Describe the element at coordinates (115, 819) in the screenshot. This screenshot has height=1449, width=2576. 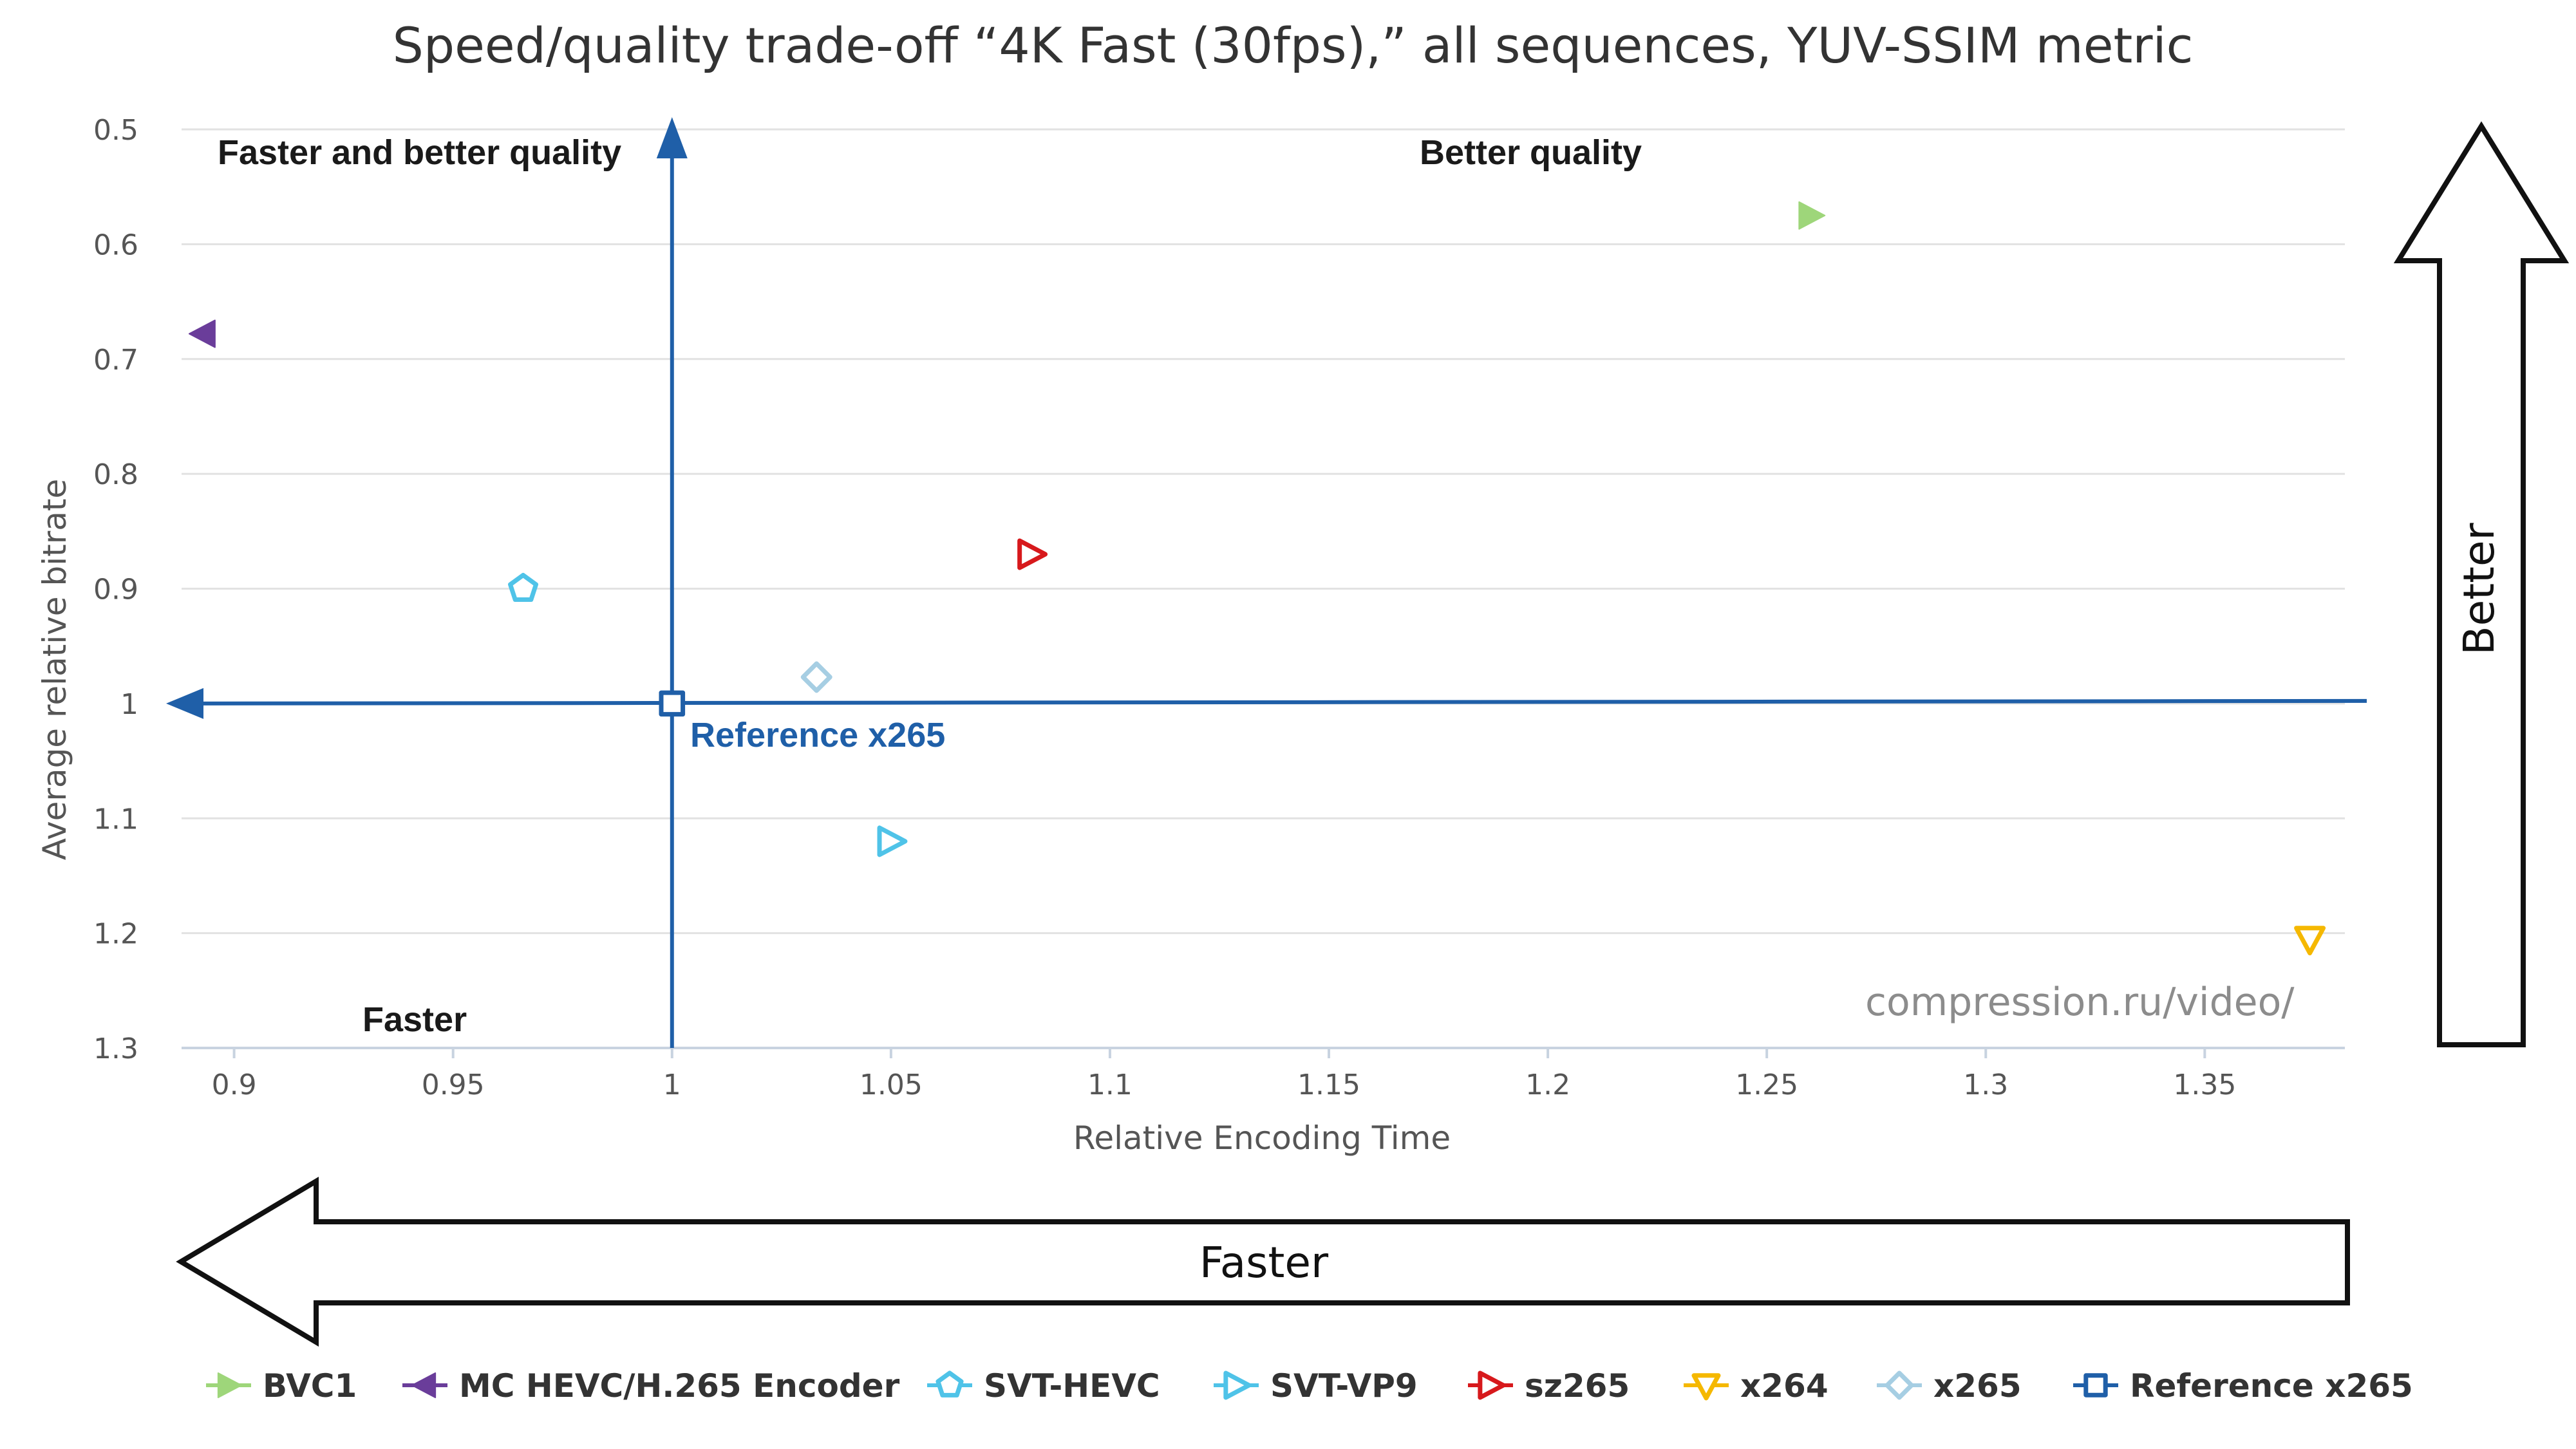
I see `y-tick-label: 1.1` at that location.